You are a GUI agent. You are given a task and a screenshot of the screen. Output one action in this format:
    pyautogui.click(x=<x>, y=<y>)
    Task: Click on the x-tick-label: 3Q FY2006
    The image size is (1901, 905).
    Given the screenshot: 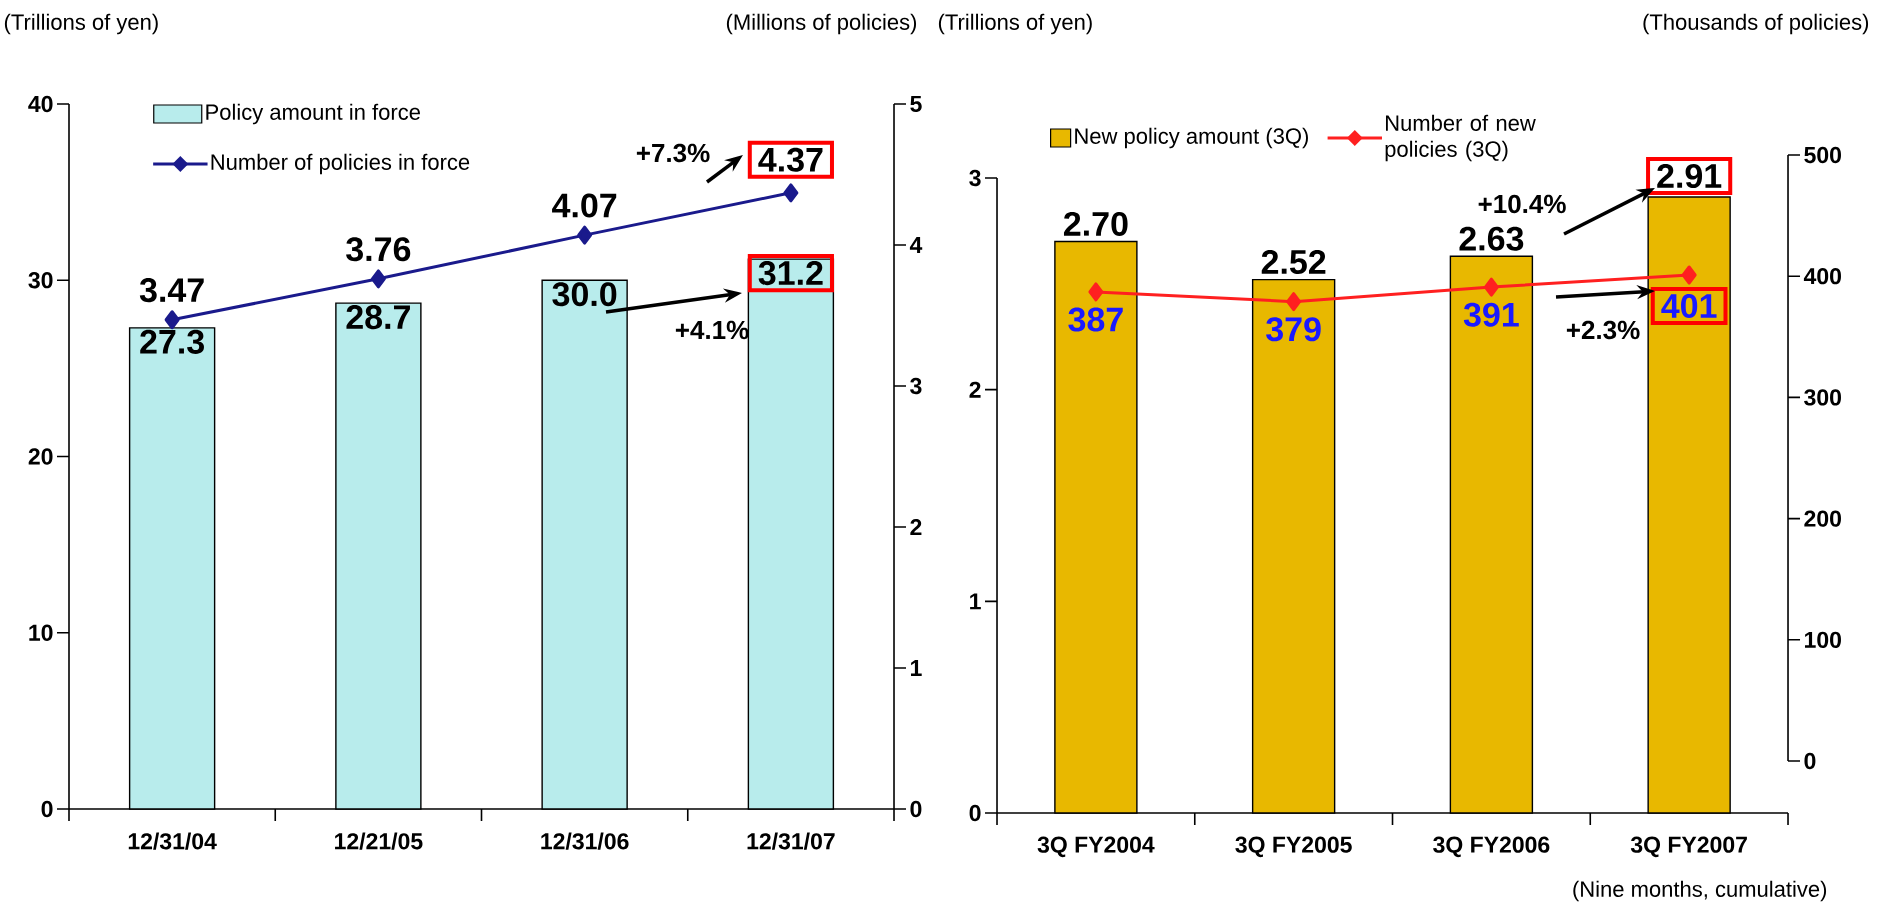 What is the action you would take?
    pyautogui.click(x=1491, y=847)
    